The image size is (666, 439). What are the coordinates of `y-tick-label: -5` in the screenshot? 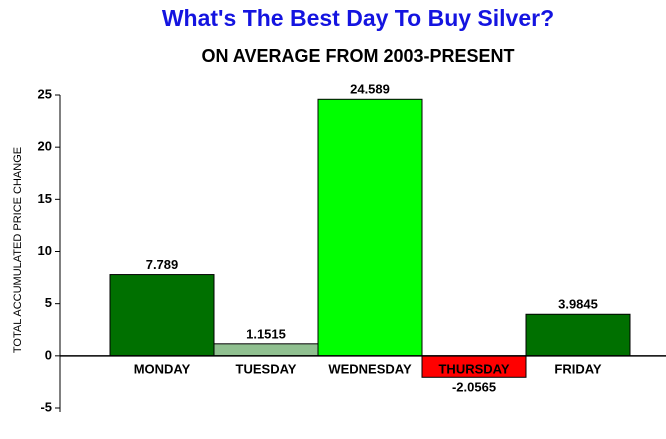 It's located at (46, 406).